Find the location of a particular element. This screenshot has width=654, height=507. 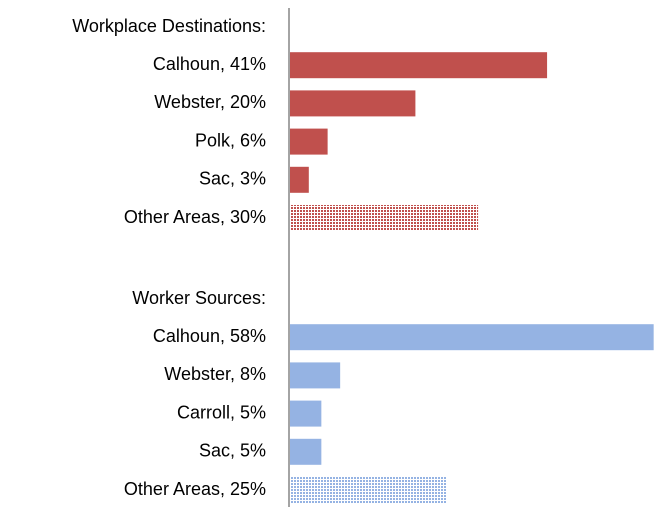

group-title: Worker Sources: is located at coordinates (199, 298).